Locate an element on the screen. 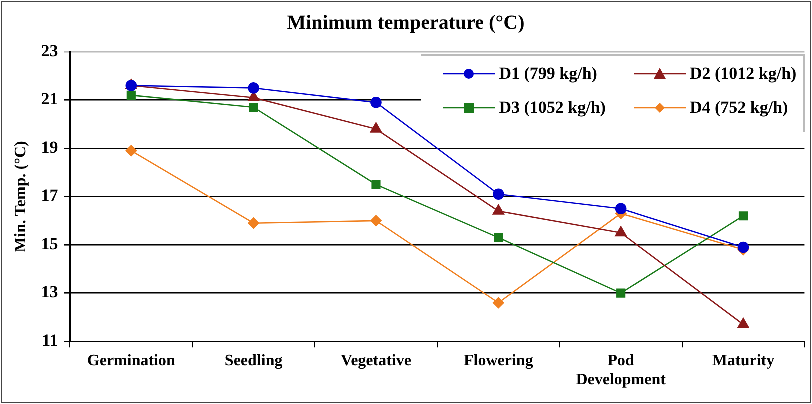 The width and height of the screenshot is (812, 404). legend-label: D1 (799 kg/h) is located at coordinates (548, 74).